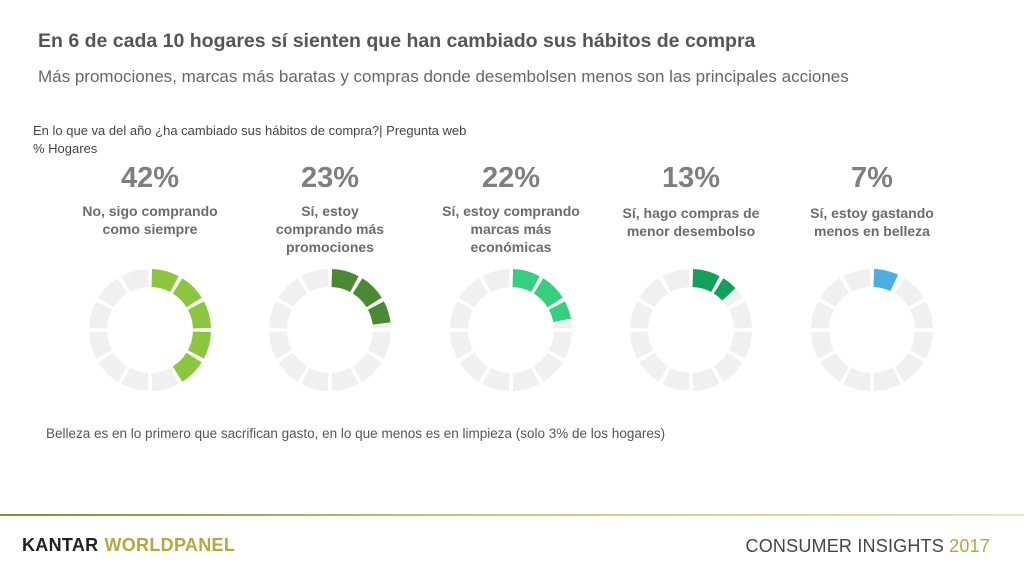 Image resolution: width=1024 pixels, height=576 pixels. Describe the element at coordinates (330, 178) in the screenshot. I see `value-label: 23%` at that location.